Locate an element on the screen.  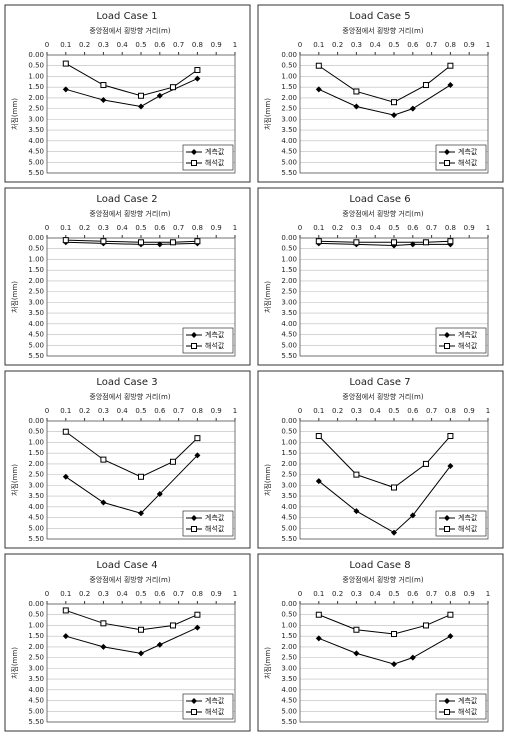
y-tick-label: 0.00 is located at coordinates (289, 421).